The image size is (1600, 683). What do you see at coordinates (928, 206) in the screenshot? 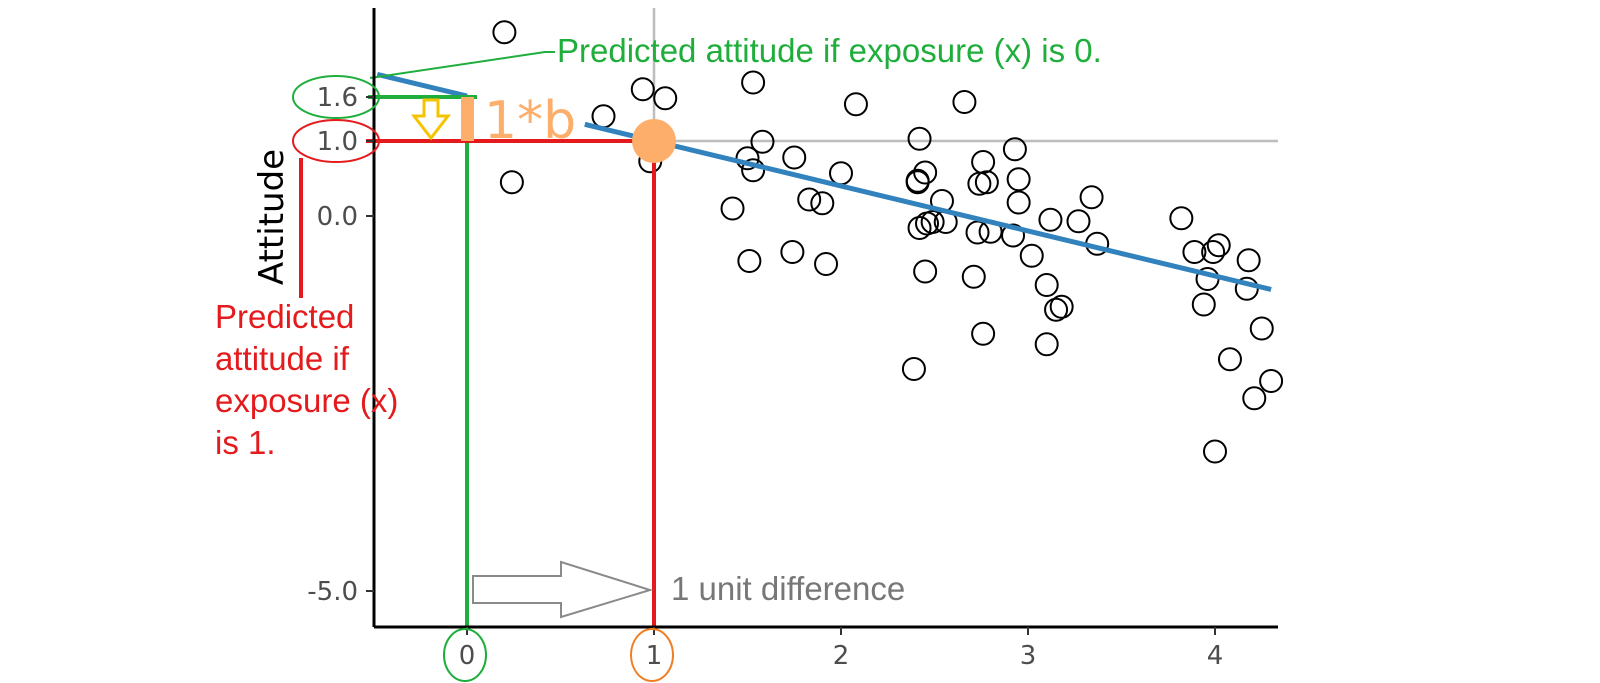
I see `regression-line` at bounding box center [928, 206].